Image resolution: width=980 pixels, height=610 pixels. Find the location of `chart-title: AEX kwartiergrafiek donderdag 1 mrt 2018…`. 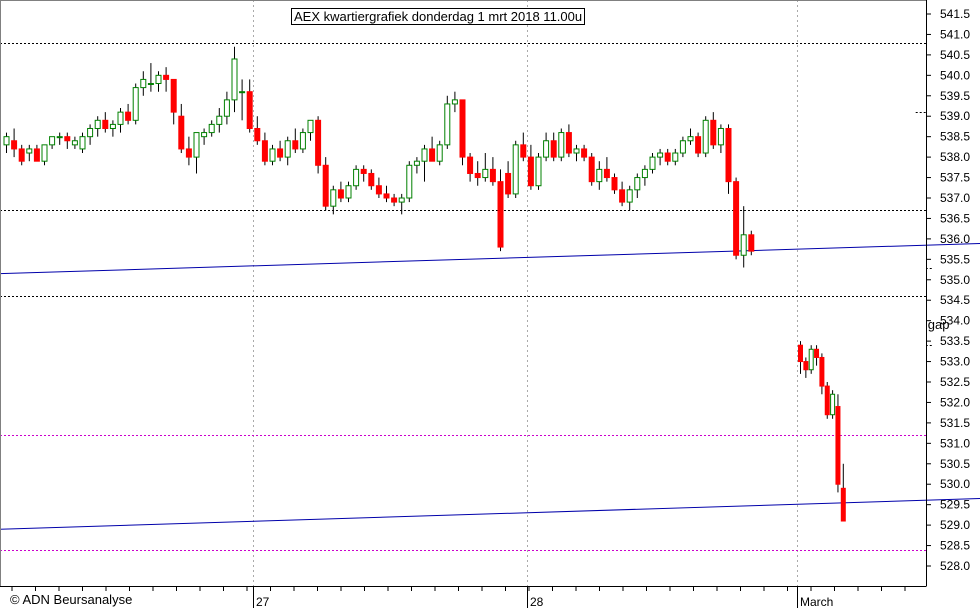

chart-title: AEX kwartiergrafiek donderdag 1 mrt 2018… is located at coordinates (438, 16).